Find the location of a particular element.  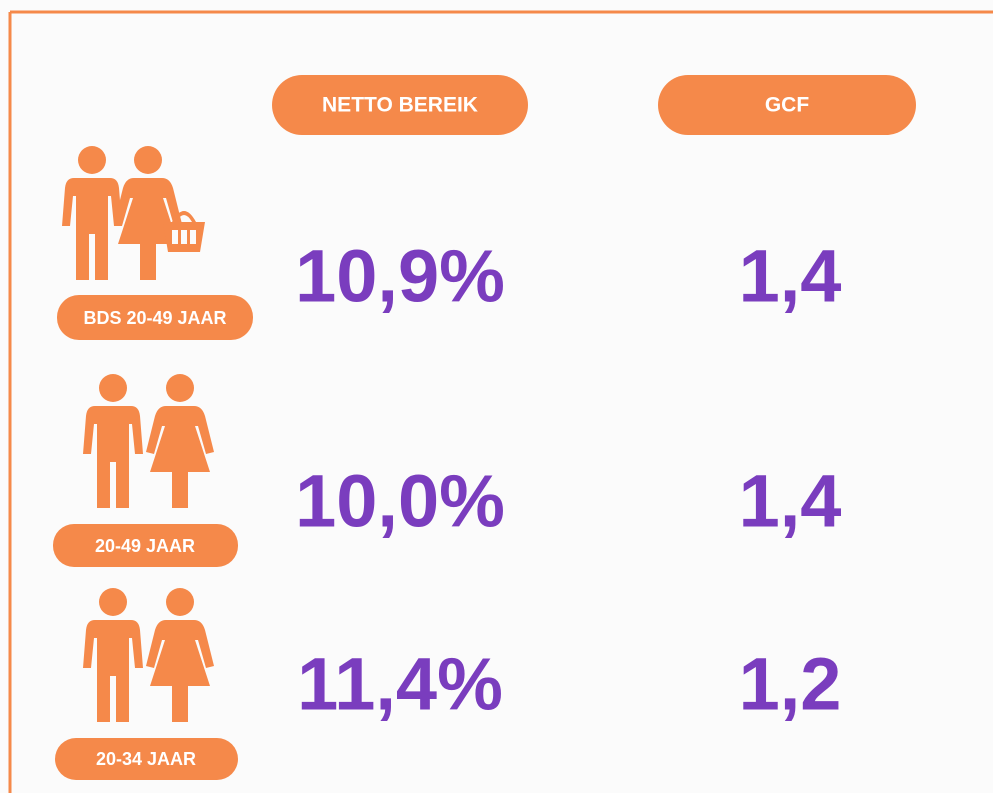

header-label: GCF is located at coordinates (787, 105).